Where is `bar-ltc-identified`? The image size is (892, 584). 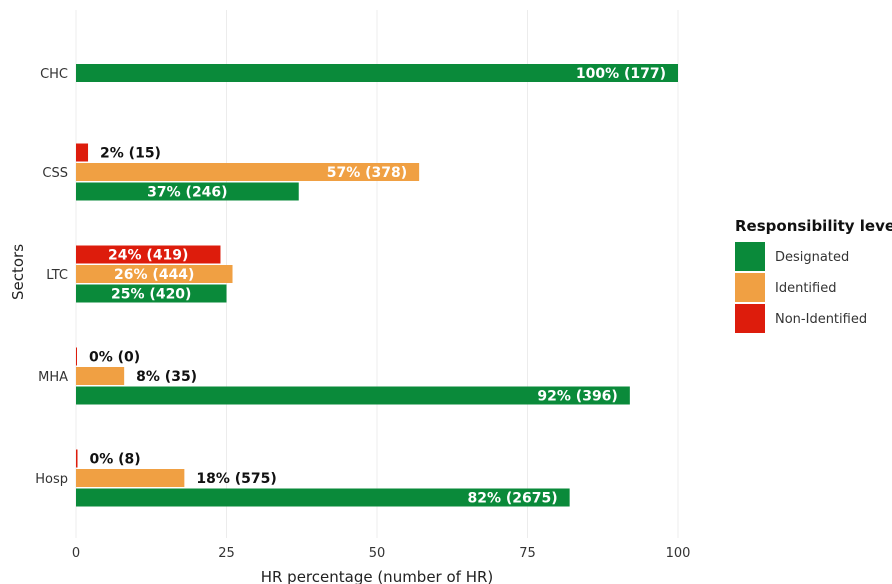 bar-ltc-identified is located at coordinates (154, 274).